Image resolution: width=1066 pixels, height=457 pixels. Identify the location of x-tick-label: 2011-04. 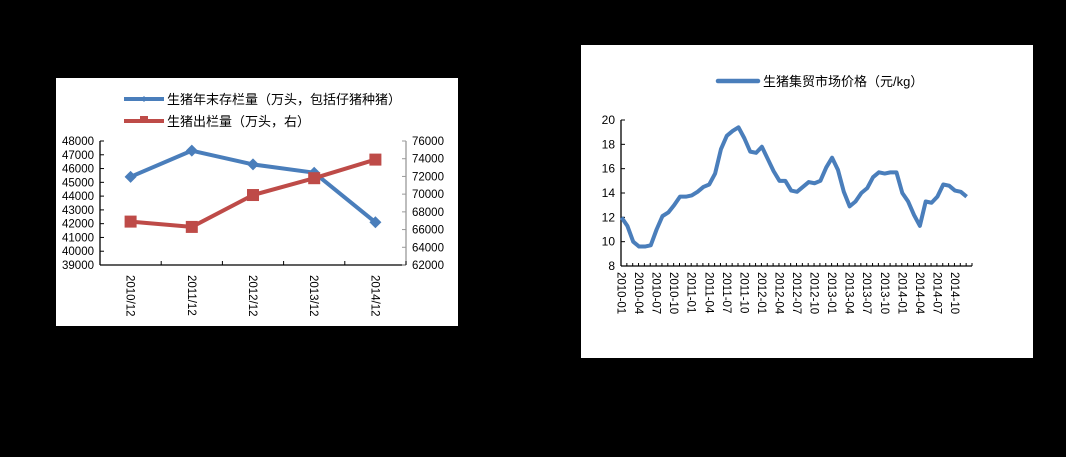
(708, 293).